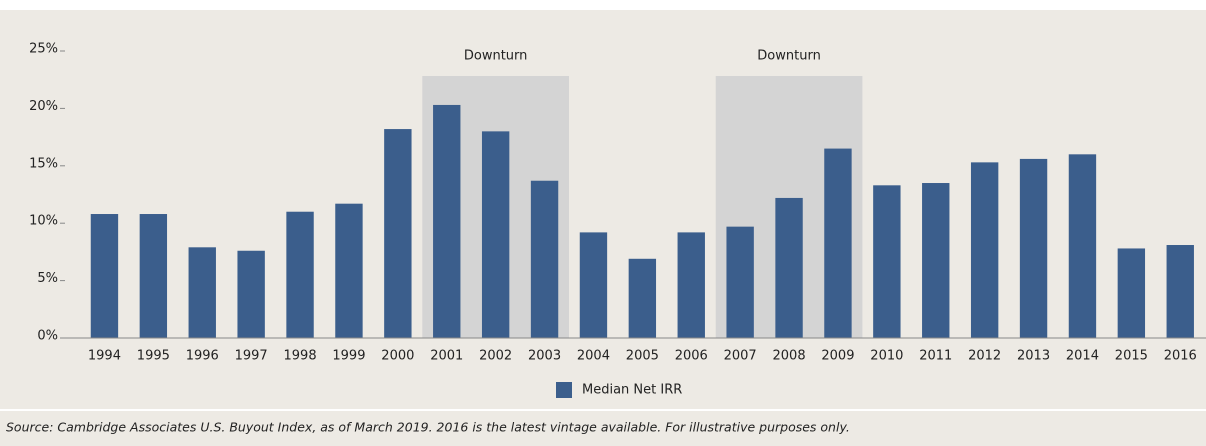 Image resolution: width=1206 pixels, height=446 pixels. What do you see at coordinates (43, 106) in the screenshot?
I see `y-tick-label: 20%` at bounding box center [43, 106].